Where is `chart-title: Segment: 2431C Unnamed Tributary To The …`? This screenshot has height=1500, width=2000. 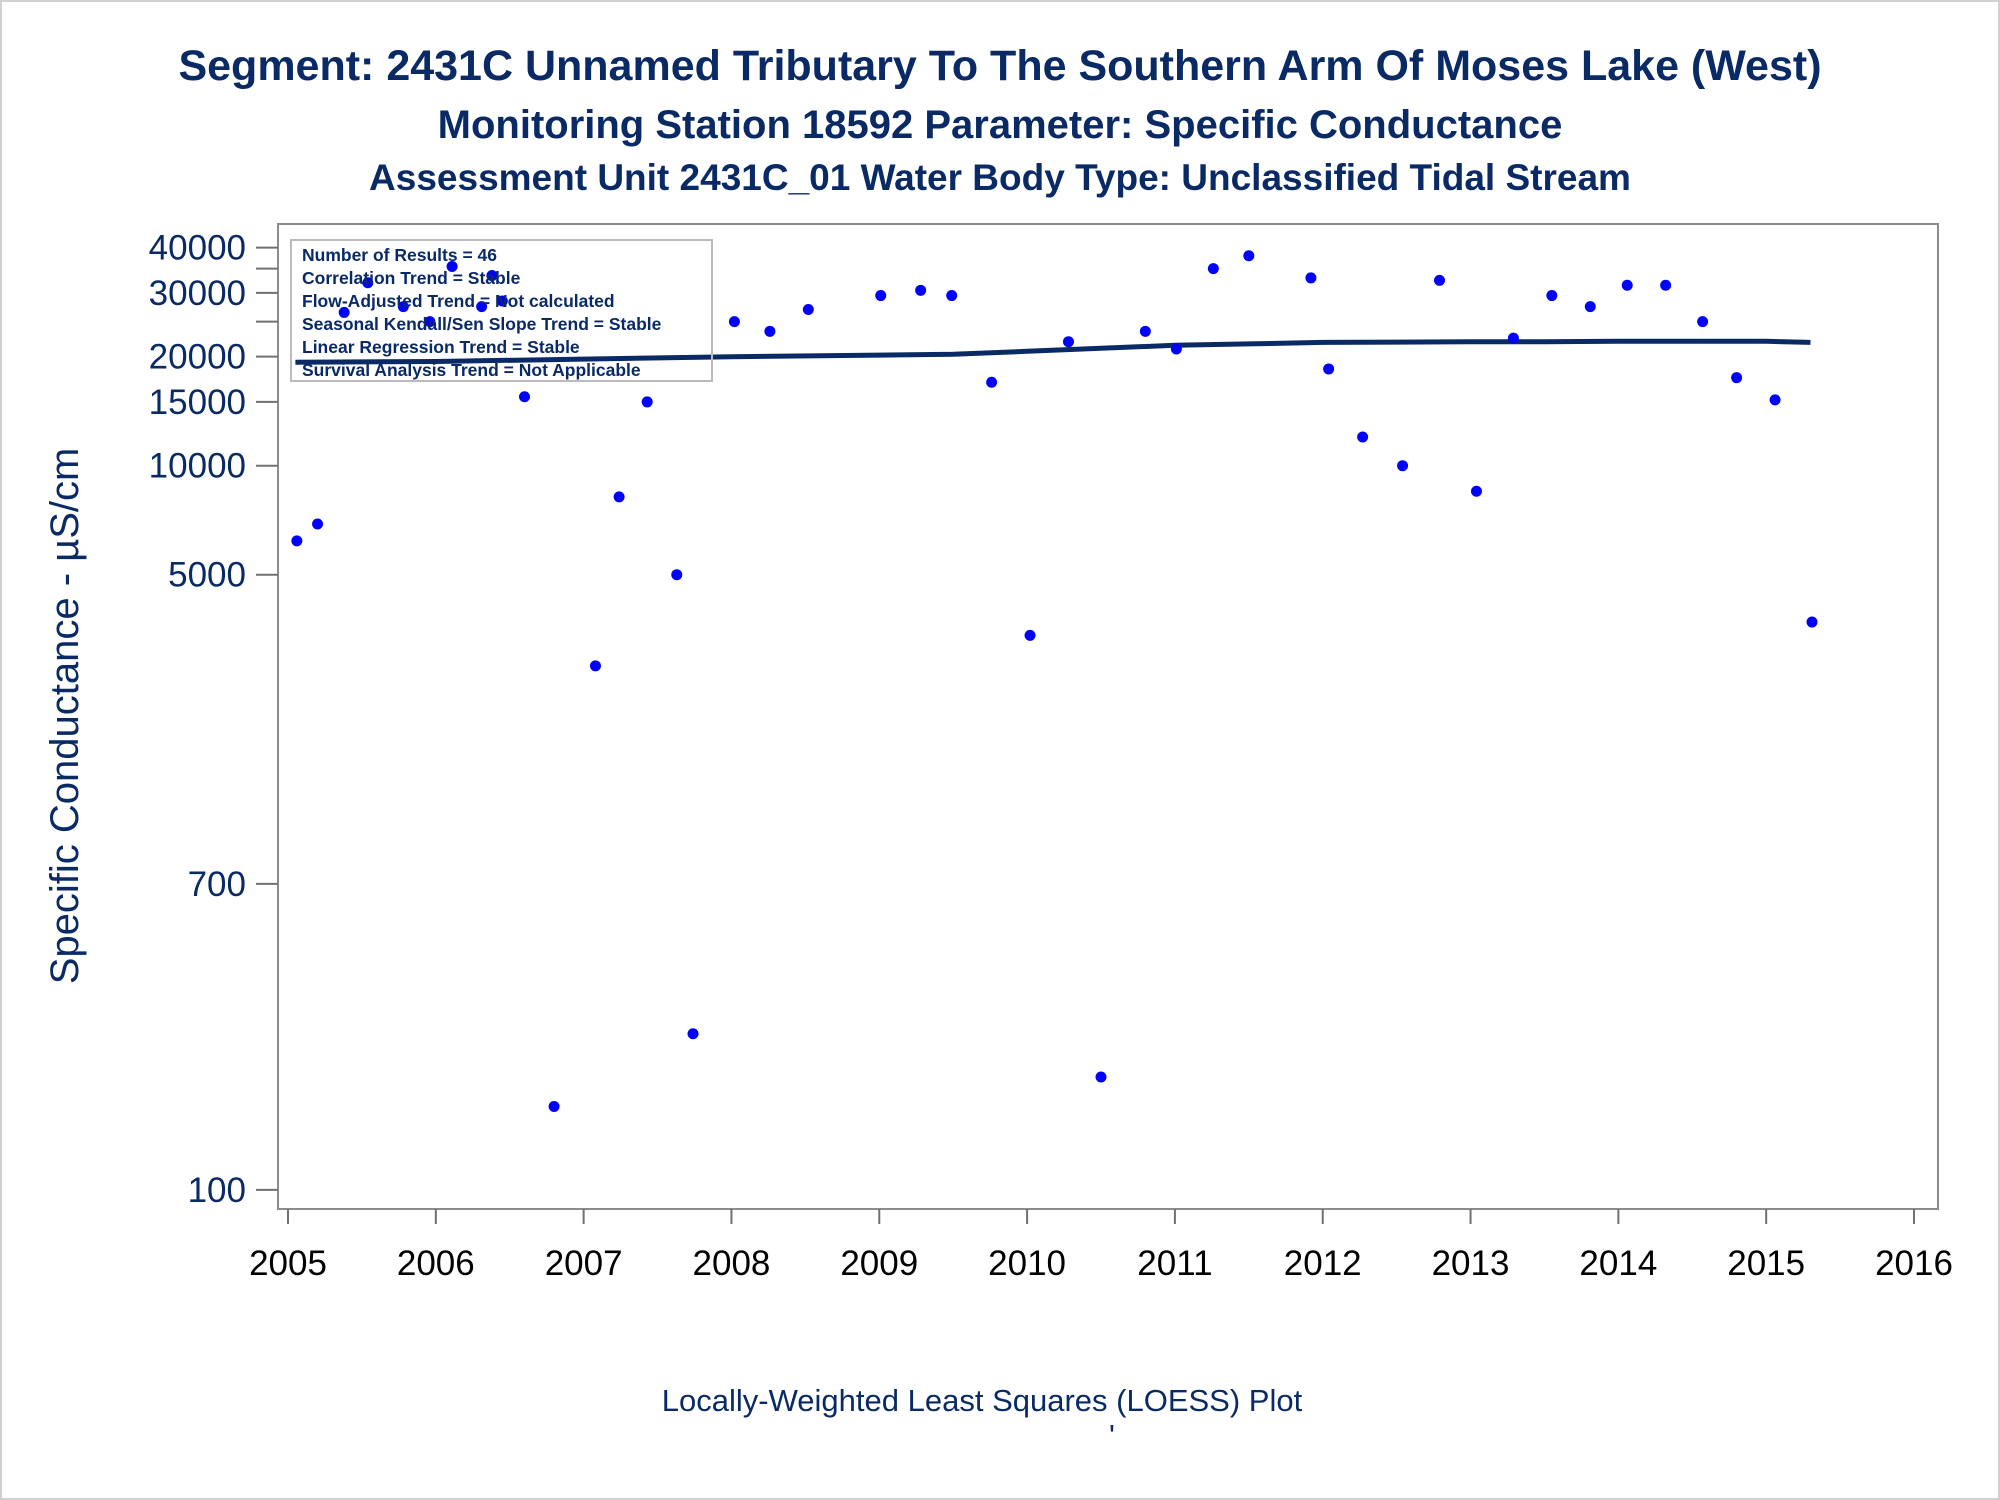
chart-title: Segment: 2431C Unnamed Tributary To The … is located at coordinates (999, 66).